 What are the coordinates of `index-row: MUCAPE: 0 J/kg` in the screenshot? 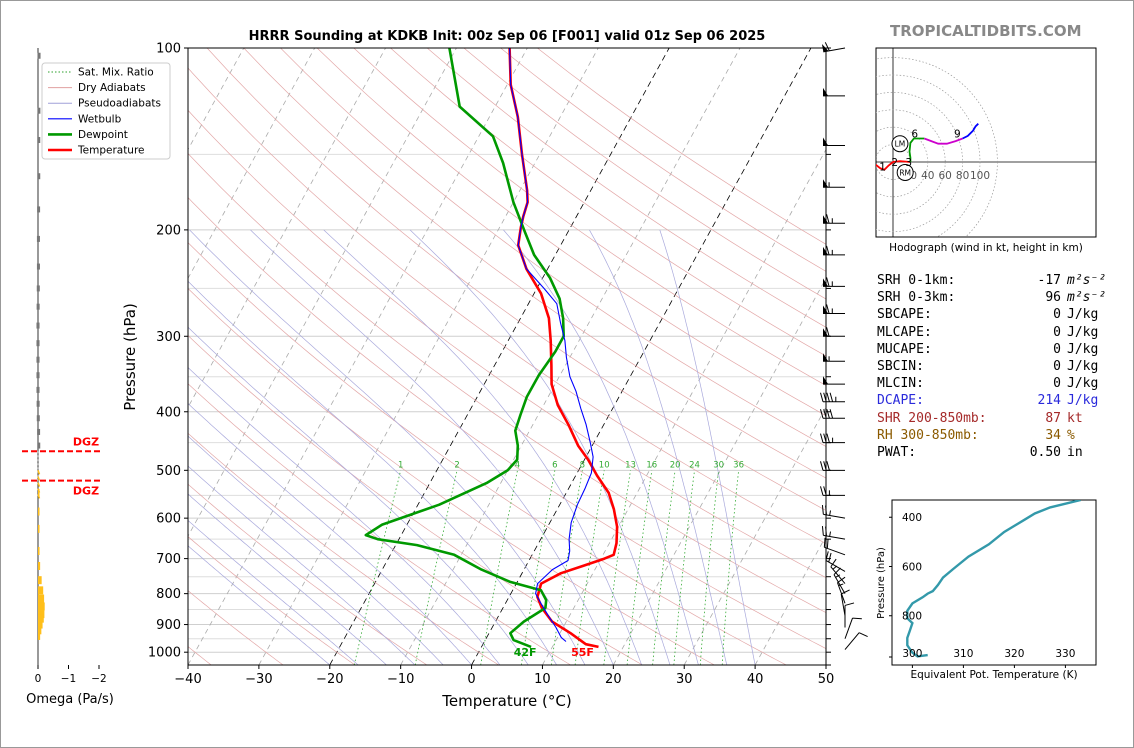 It's located at (991, 349).